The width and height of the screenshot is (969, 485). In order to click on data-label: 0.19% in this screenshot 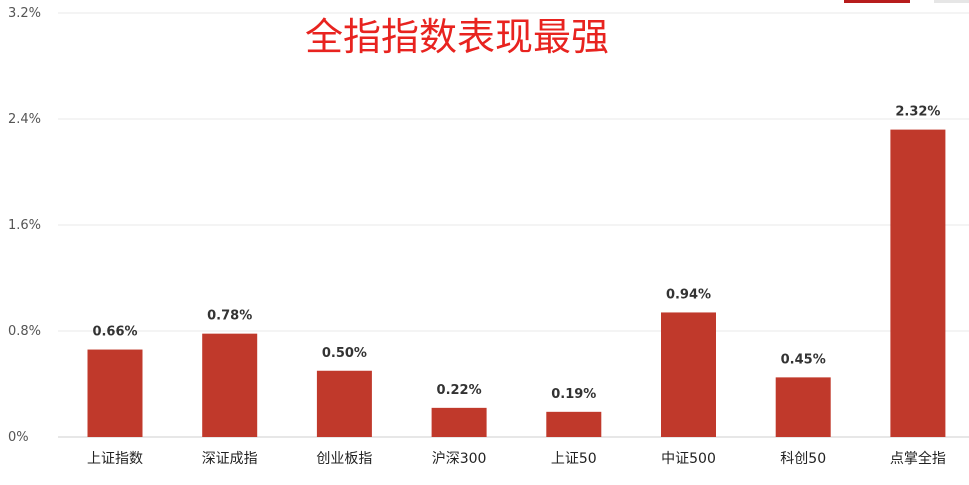, I will do `click(573, 394)`.